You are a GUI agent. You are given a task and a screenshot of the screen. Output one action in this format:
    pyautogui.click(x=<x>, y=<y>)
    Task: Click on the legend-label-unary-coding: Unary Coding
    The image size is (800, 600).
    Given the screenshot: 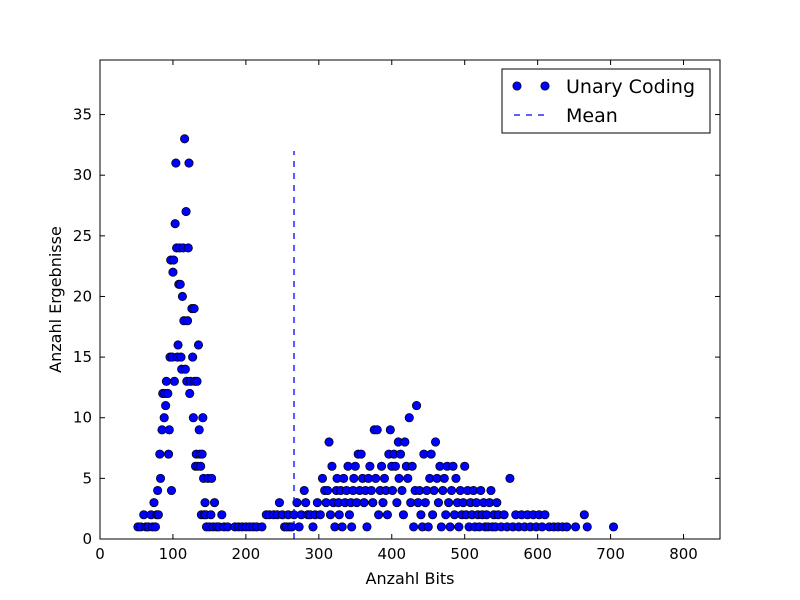 What is the action you would take?
    pyautogui.click(x=630, y=87)
    